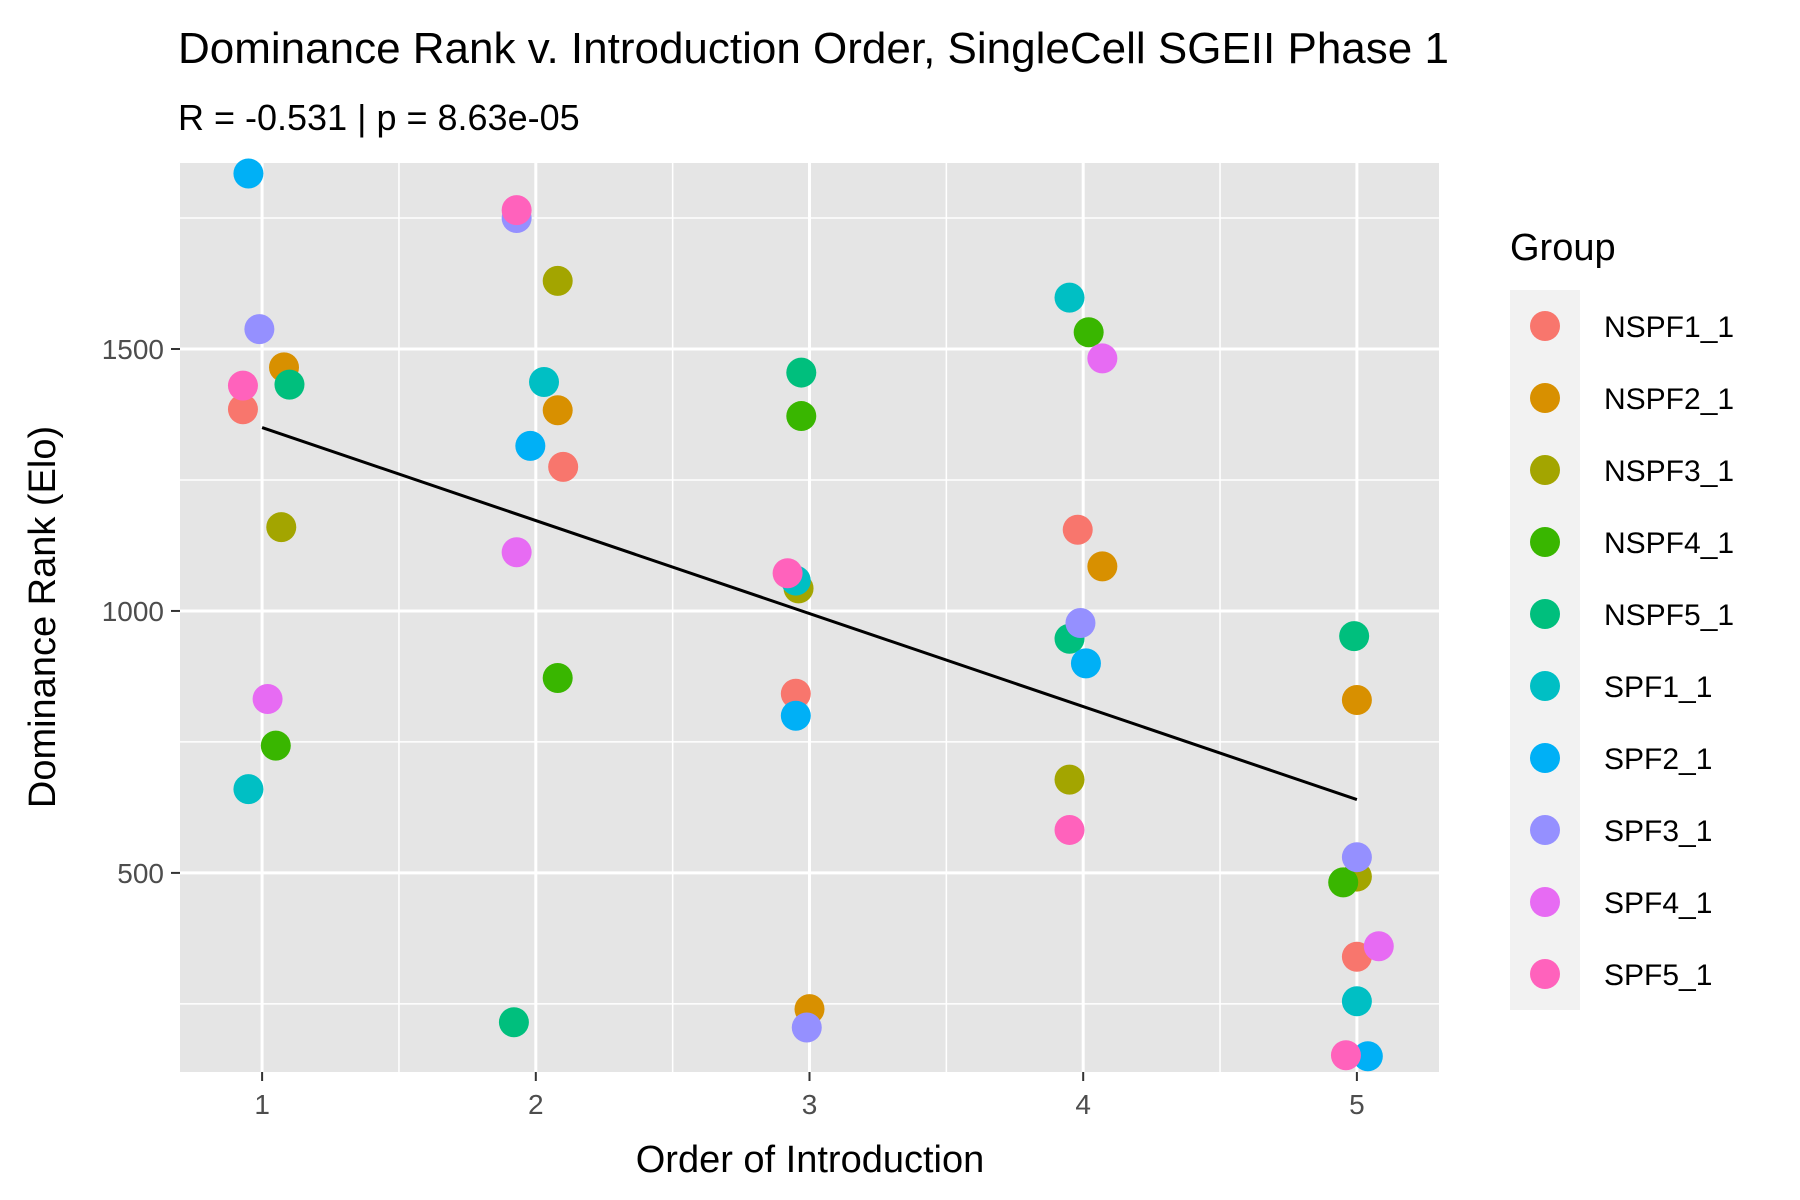 The width and height of the screenshot is (1800, 1200). Describe the element at coordinates (379, 117) in the screenshot. I see `chart-subtitle: R = -0.531 | p = 8.63e-05` at that location.